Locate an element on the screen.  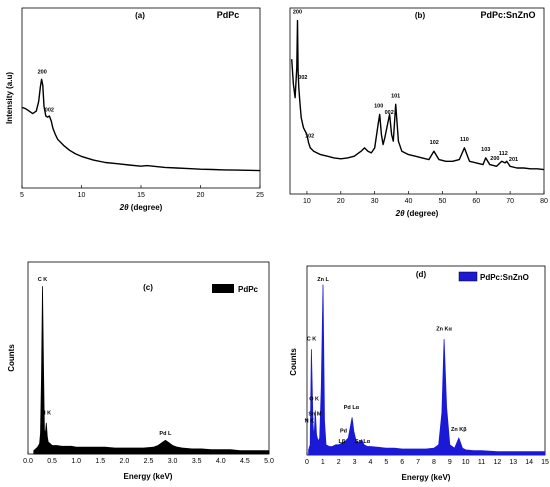
x-tick-label: 70 is located at coordinates (510, 201).